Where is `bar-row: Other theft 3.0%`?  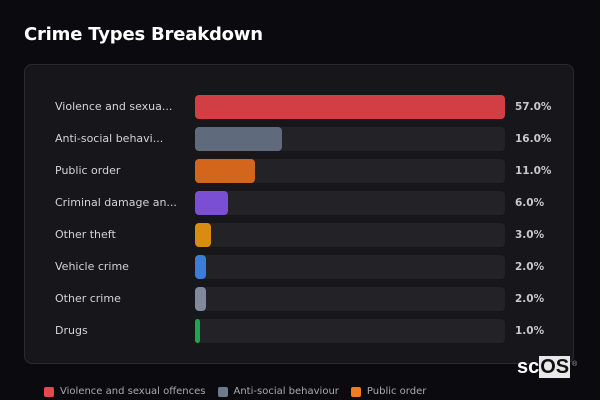 bar-row: Other theft 3.0% is located at coordinates (299, 235).